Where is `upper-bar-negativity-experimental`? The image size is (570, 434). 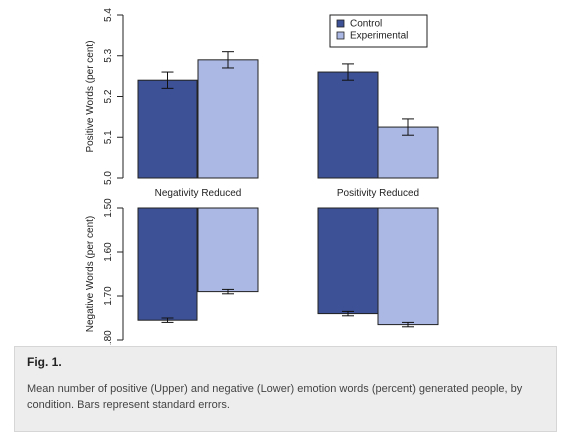
upper-bar-negativity-experimental is located at coordinates (228, 119).